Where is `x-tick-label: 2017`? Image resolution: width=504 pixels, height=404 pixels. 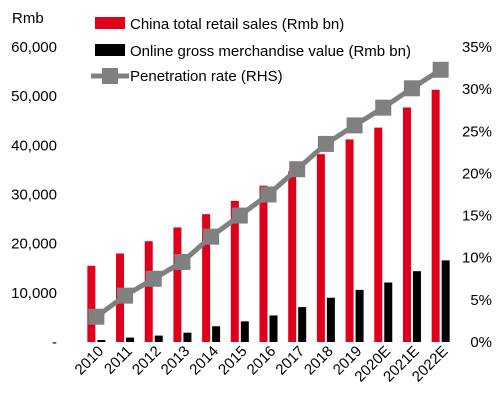 x-tick-label: 2017 is located at coordinates (290, 361).